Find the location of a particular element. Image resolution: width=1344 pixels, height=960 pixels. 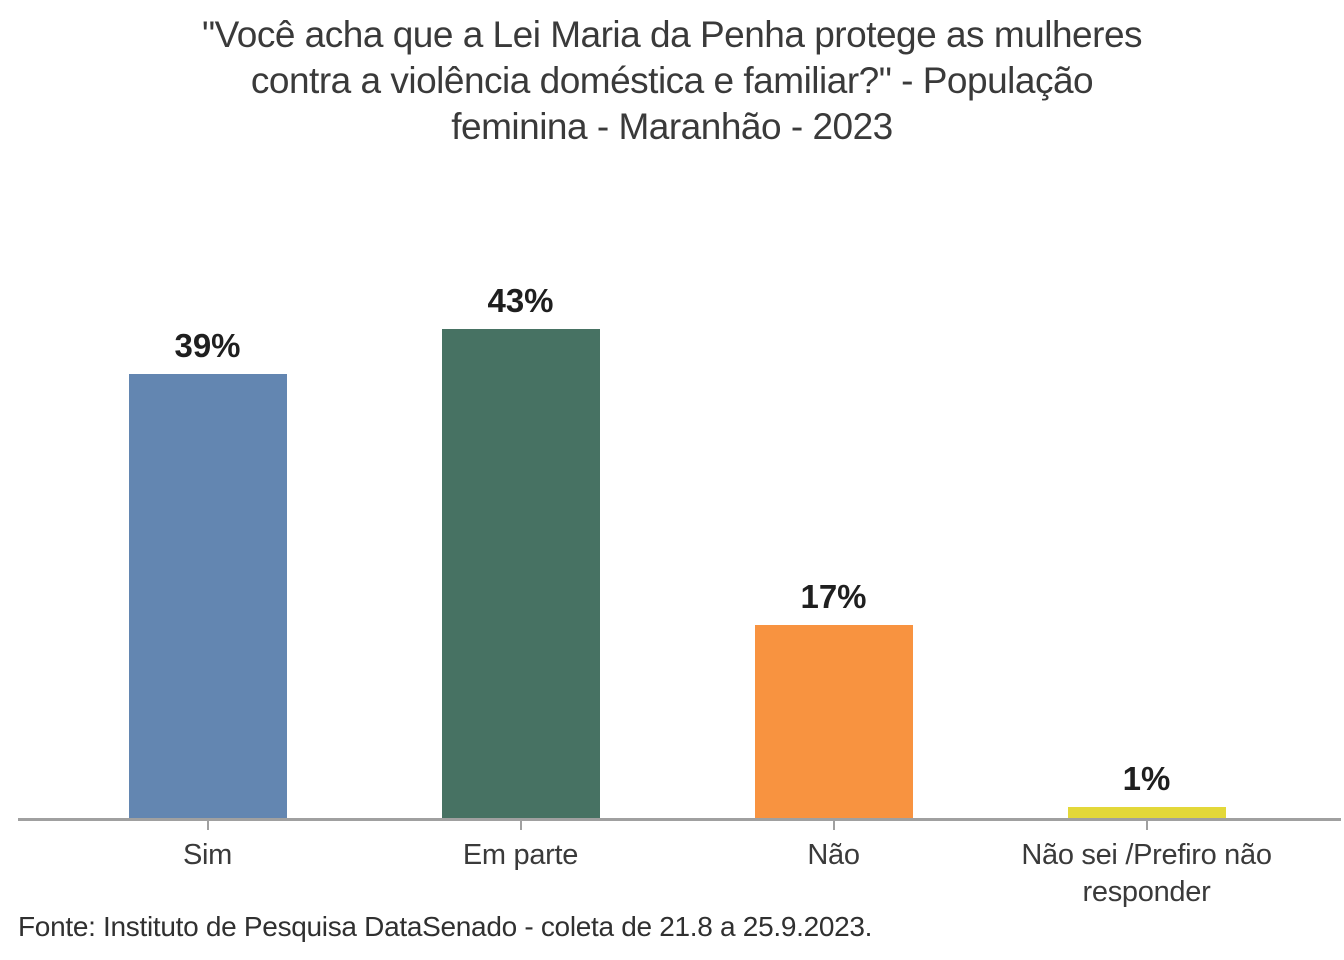

x-axis-line is located at coordinates (679, 819).